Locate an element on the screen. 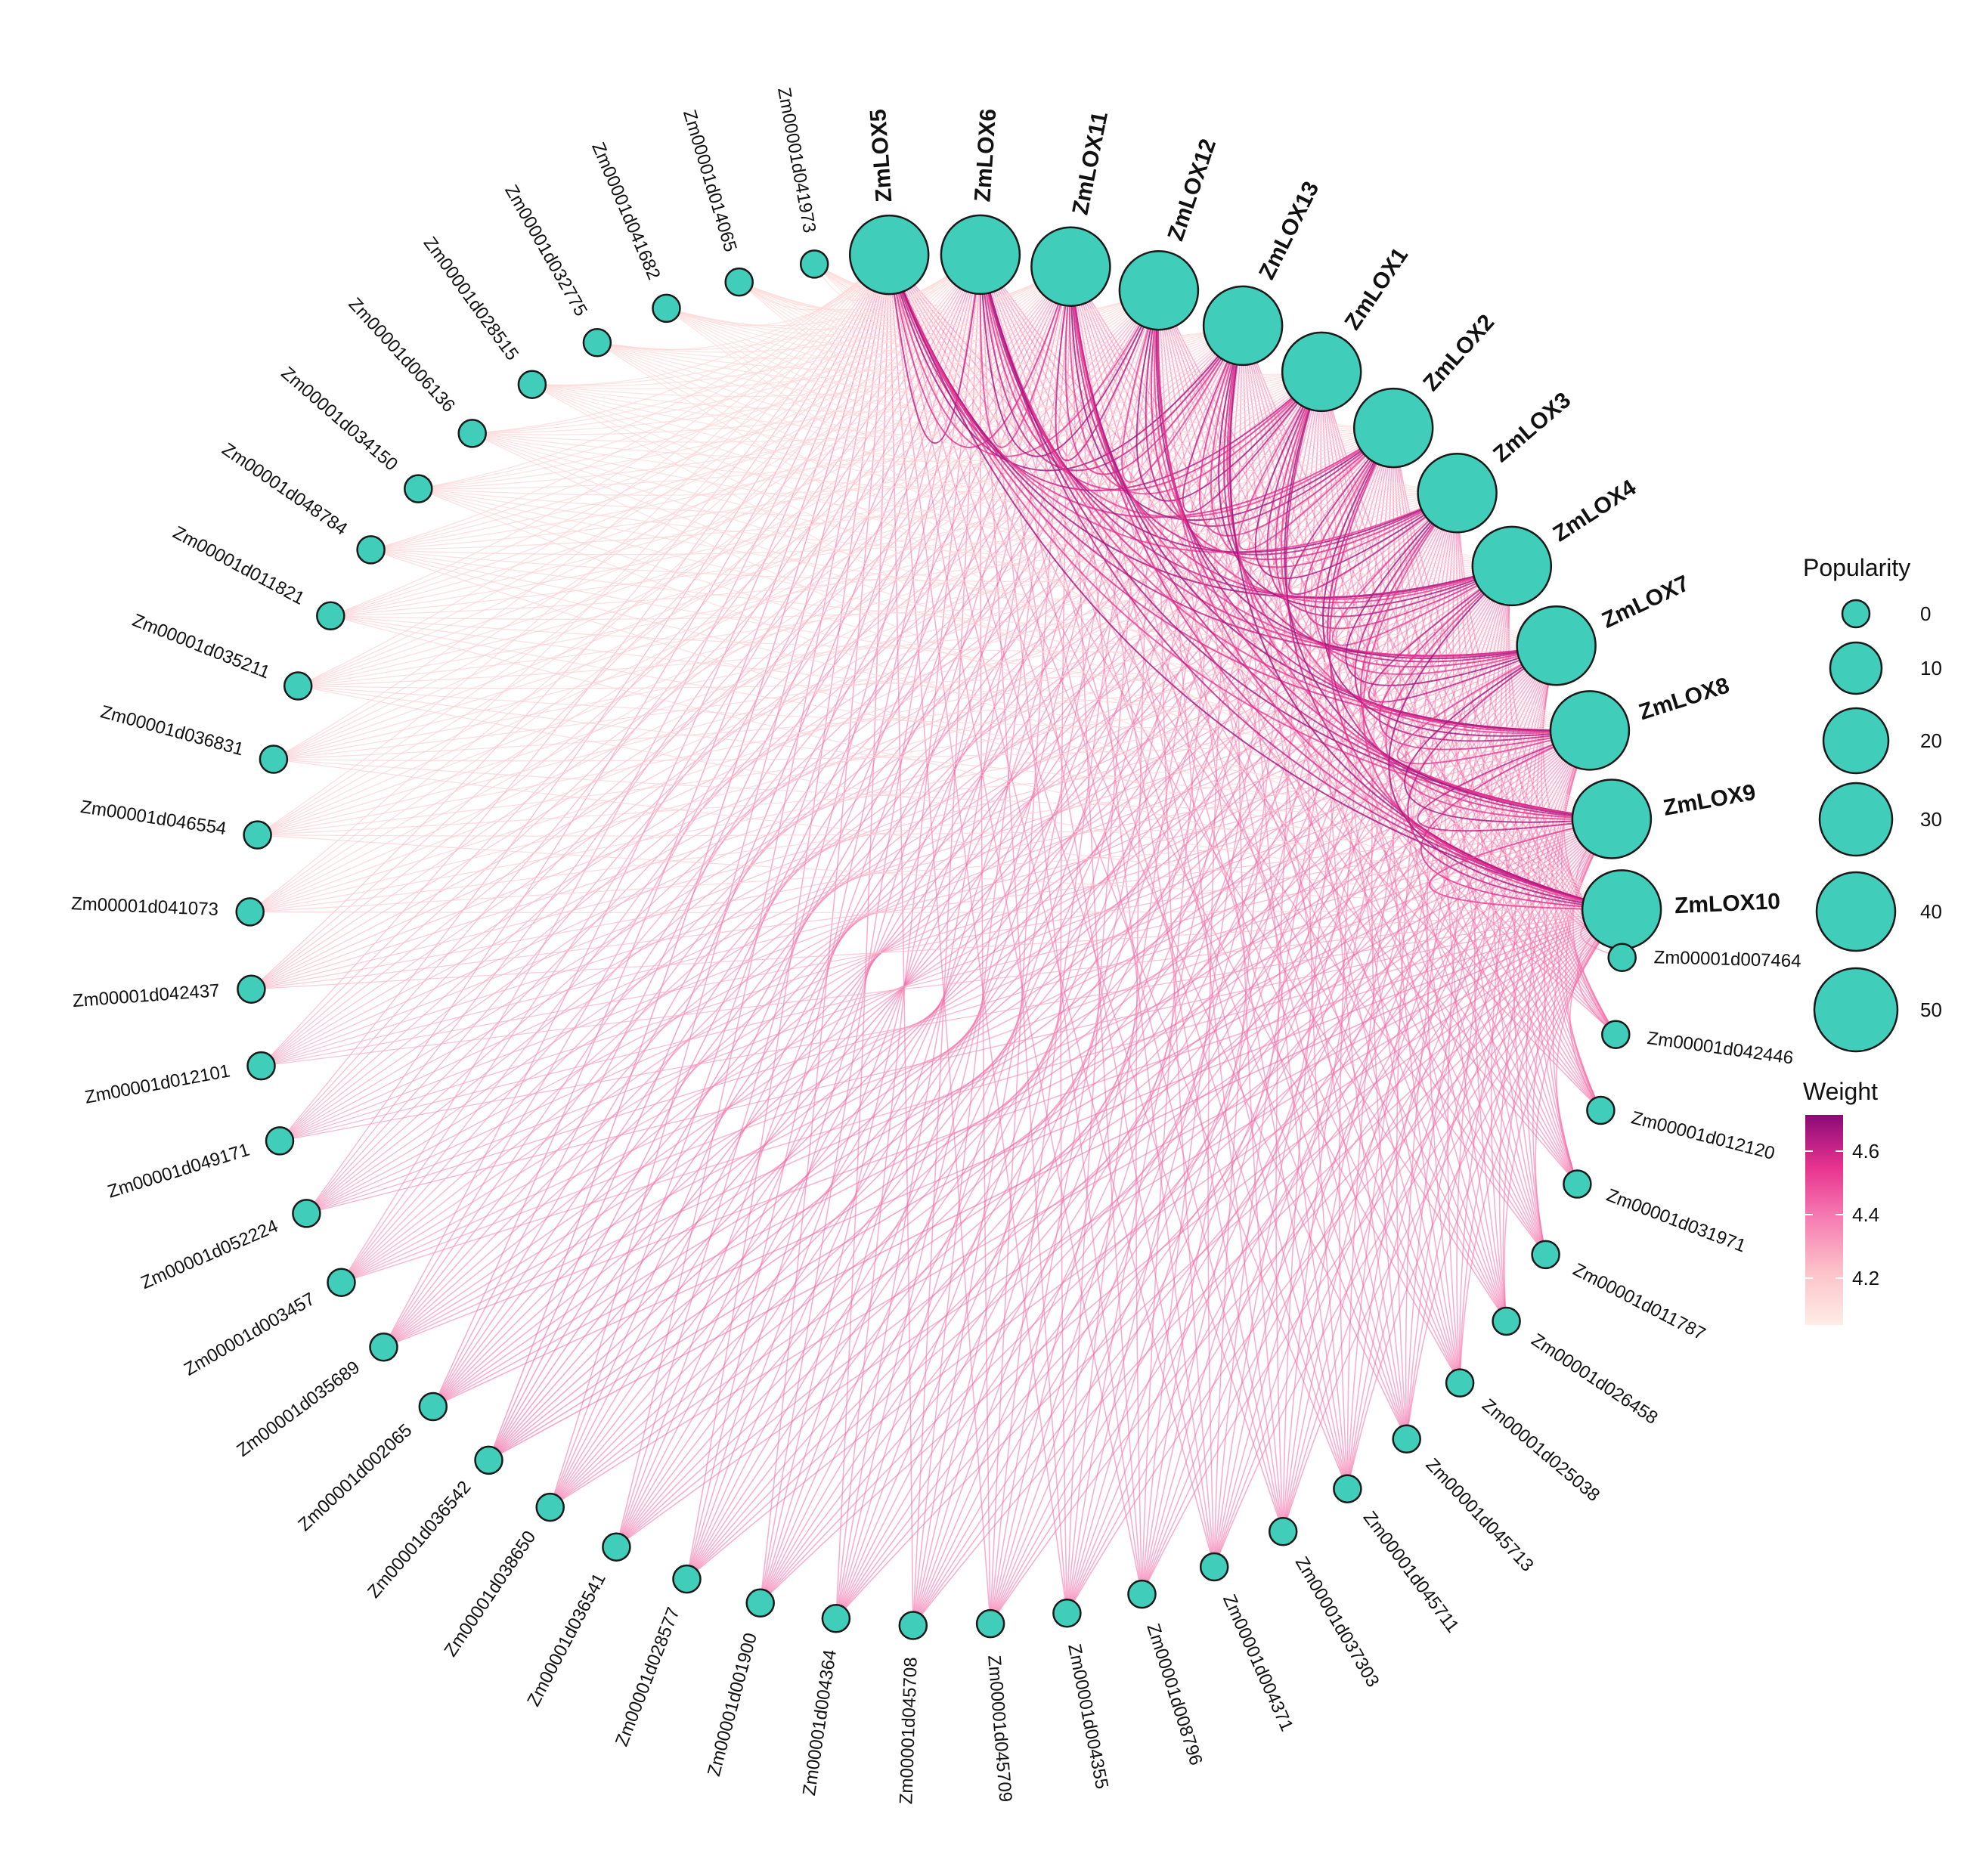 The image size is (1961, 1876). gene-node-label: Zm00001d046554 is located at coordinates (153, 818).